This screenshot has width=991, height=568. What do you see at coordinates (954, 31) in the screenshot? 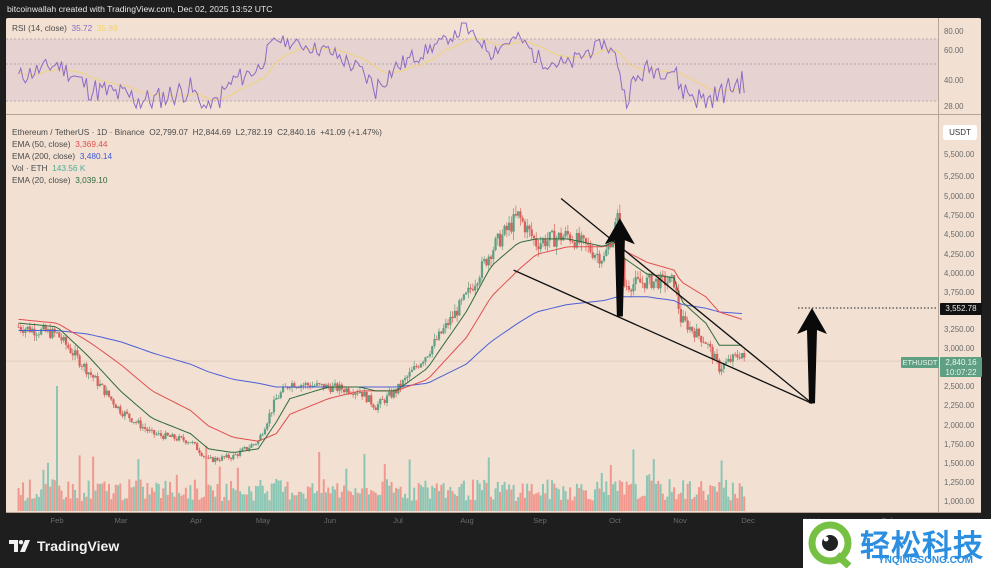
I see `rsi-axis-label: 80.00` at bounding box center [954, 31].